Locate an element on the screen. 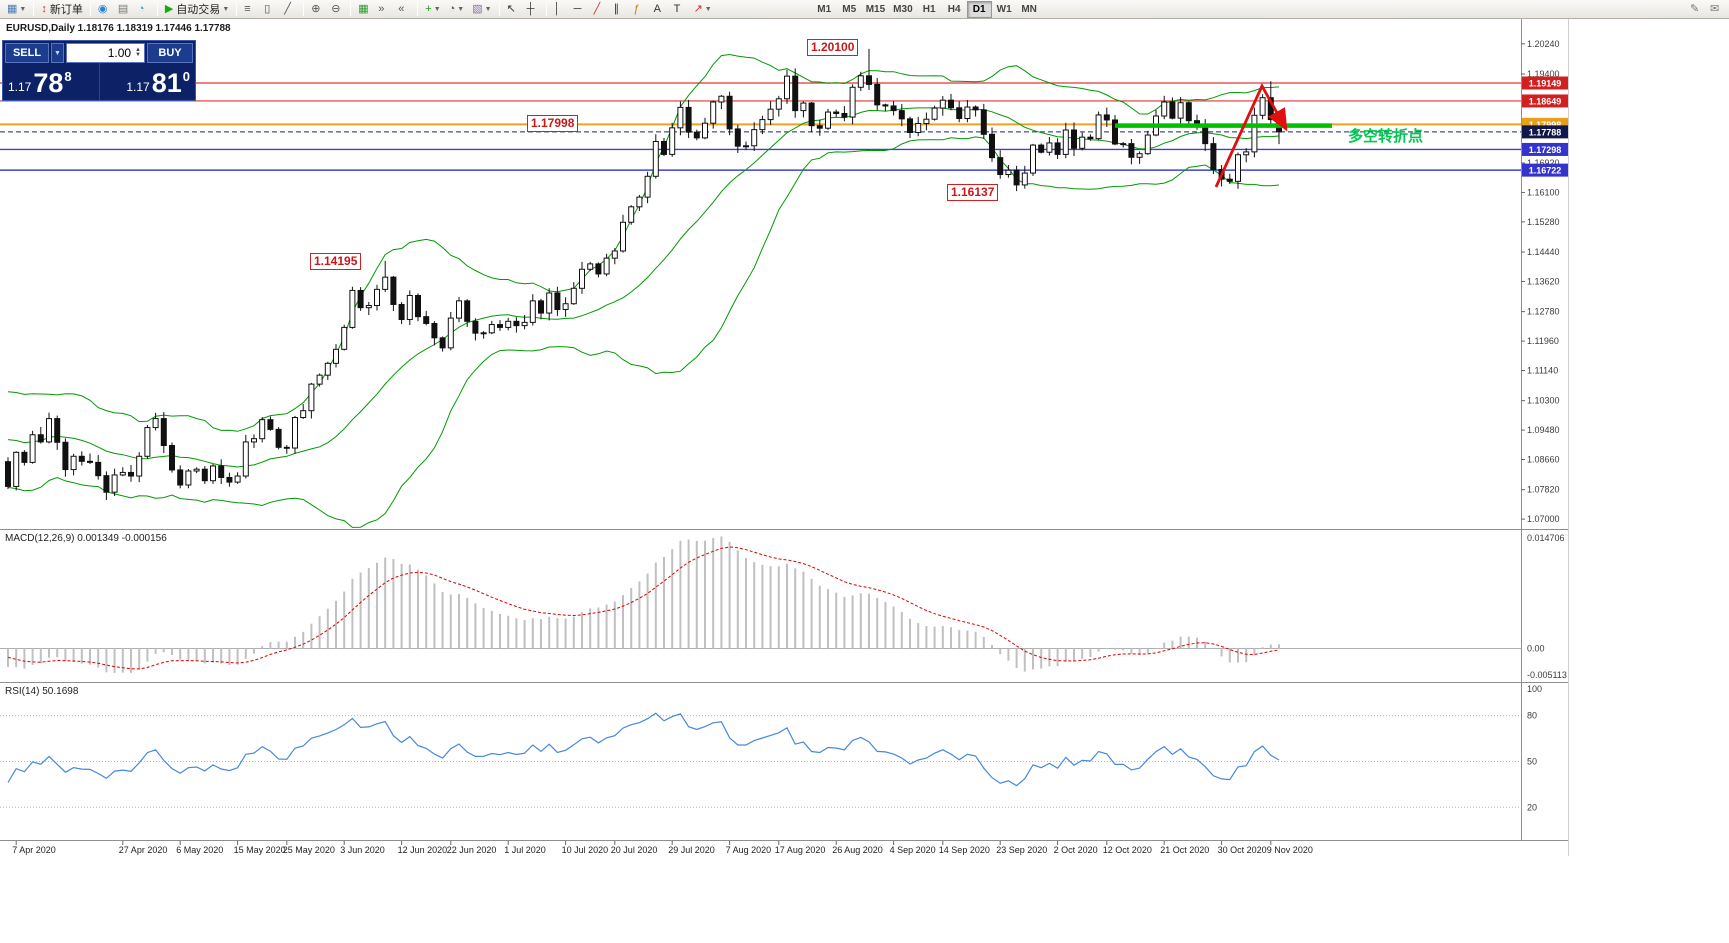  tile-windows-button: ▦ is located at coordinates (364, 9).